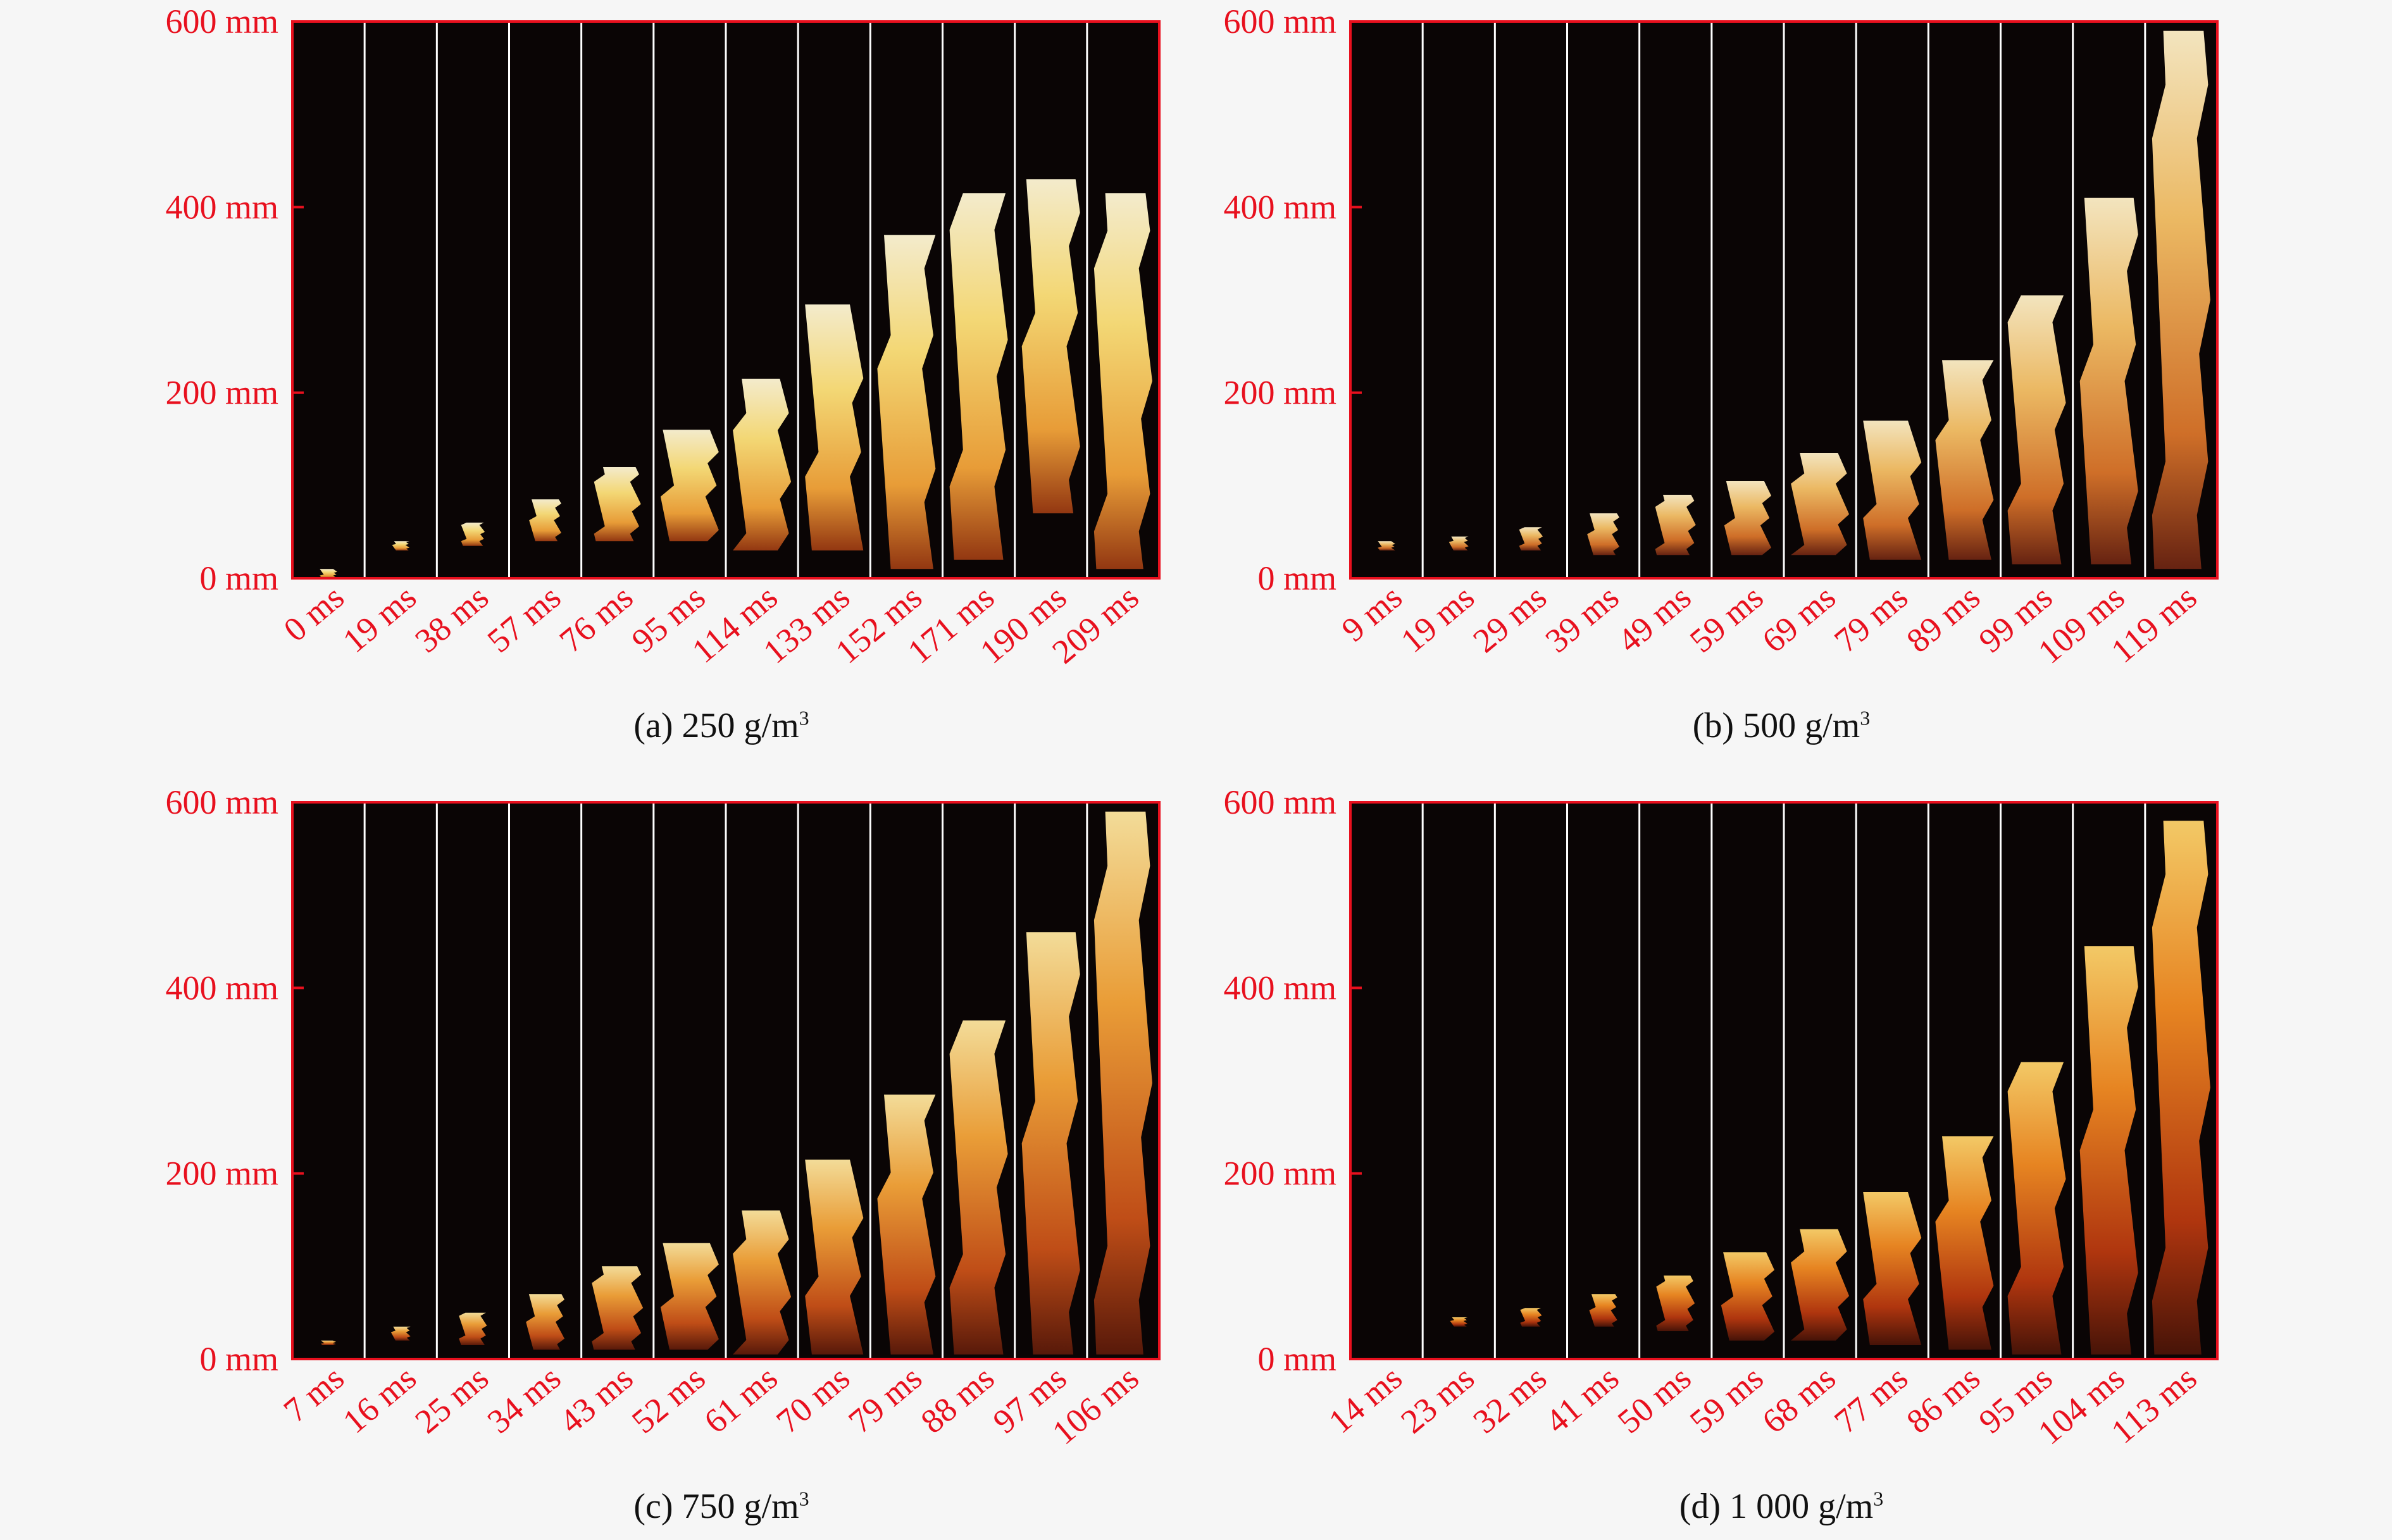  I want to click on time-label: 39 ms, so click(1582, 619).